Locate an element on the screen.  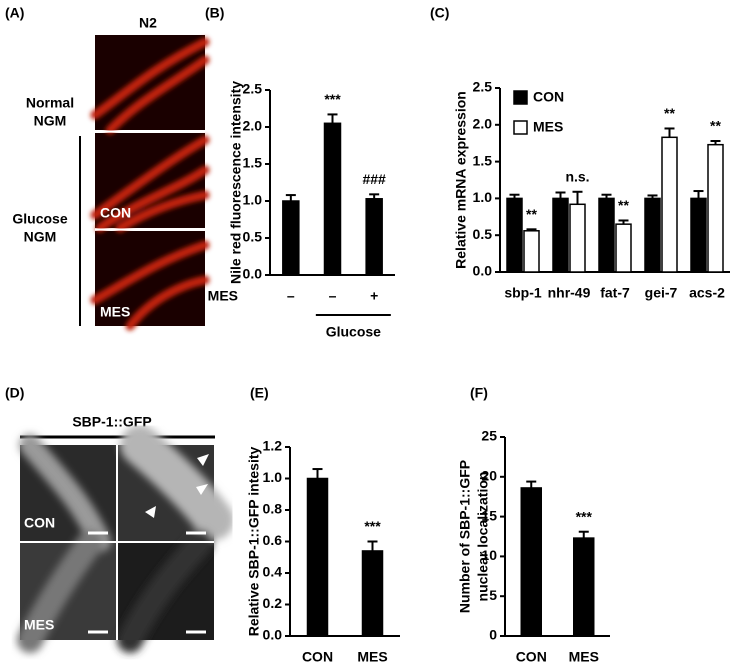
y-axis-label: Number of SBP-1::GFP is located at coordinates (465, 536).